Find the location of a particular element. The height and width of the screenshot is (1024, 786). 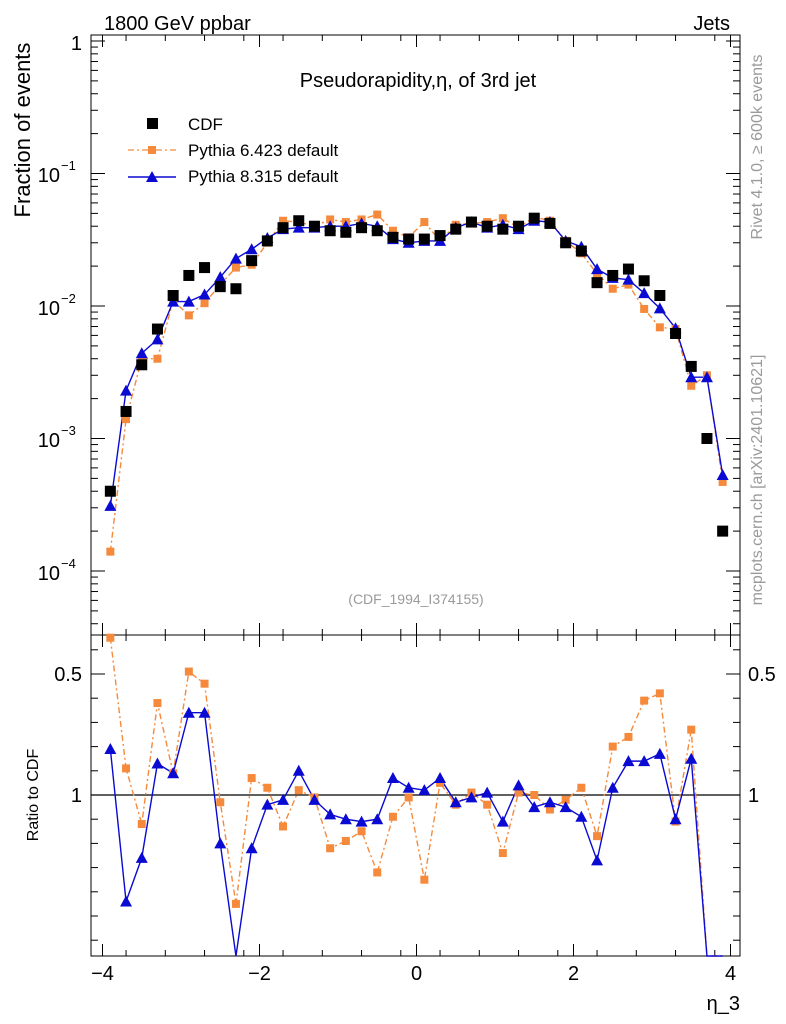

analysis-label: (CDF_1994_I374155) is located at coordinates (415, 599).